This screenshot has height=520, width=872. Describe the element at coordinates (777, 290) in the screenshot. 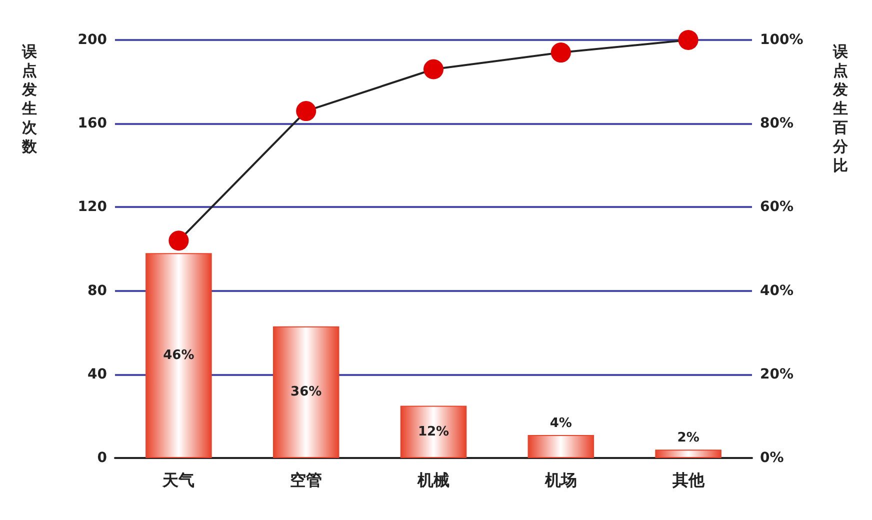

I see `y2-tick-label: 40%` at that location.